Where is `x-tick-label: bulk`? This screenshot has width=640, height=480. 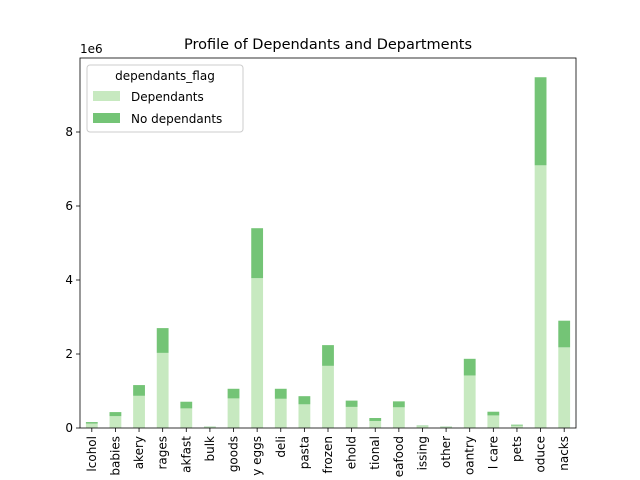
x-tick-label: bulk is located at coordinates (210, 449).